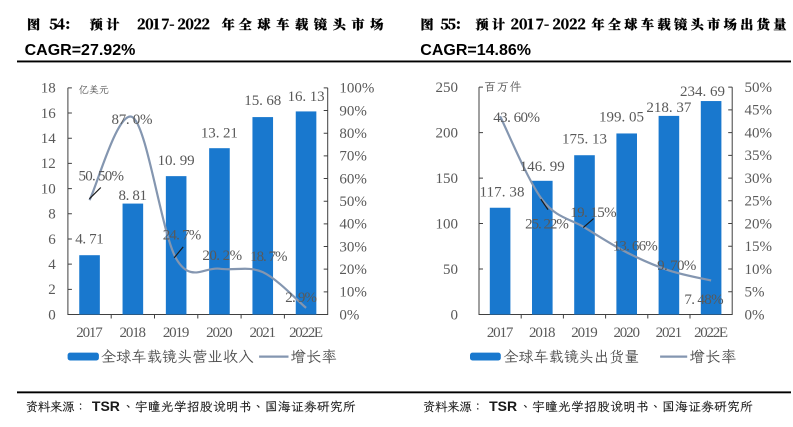 The width and height of the screenshot is (793, 427). What do you see at coordinates (89, 239) in the screenshot?
I see `svg-text: 4. 71` at bounding box center [89, 239].